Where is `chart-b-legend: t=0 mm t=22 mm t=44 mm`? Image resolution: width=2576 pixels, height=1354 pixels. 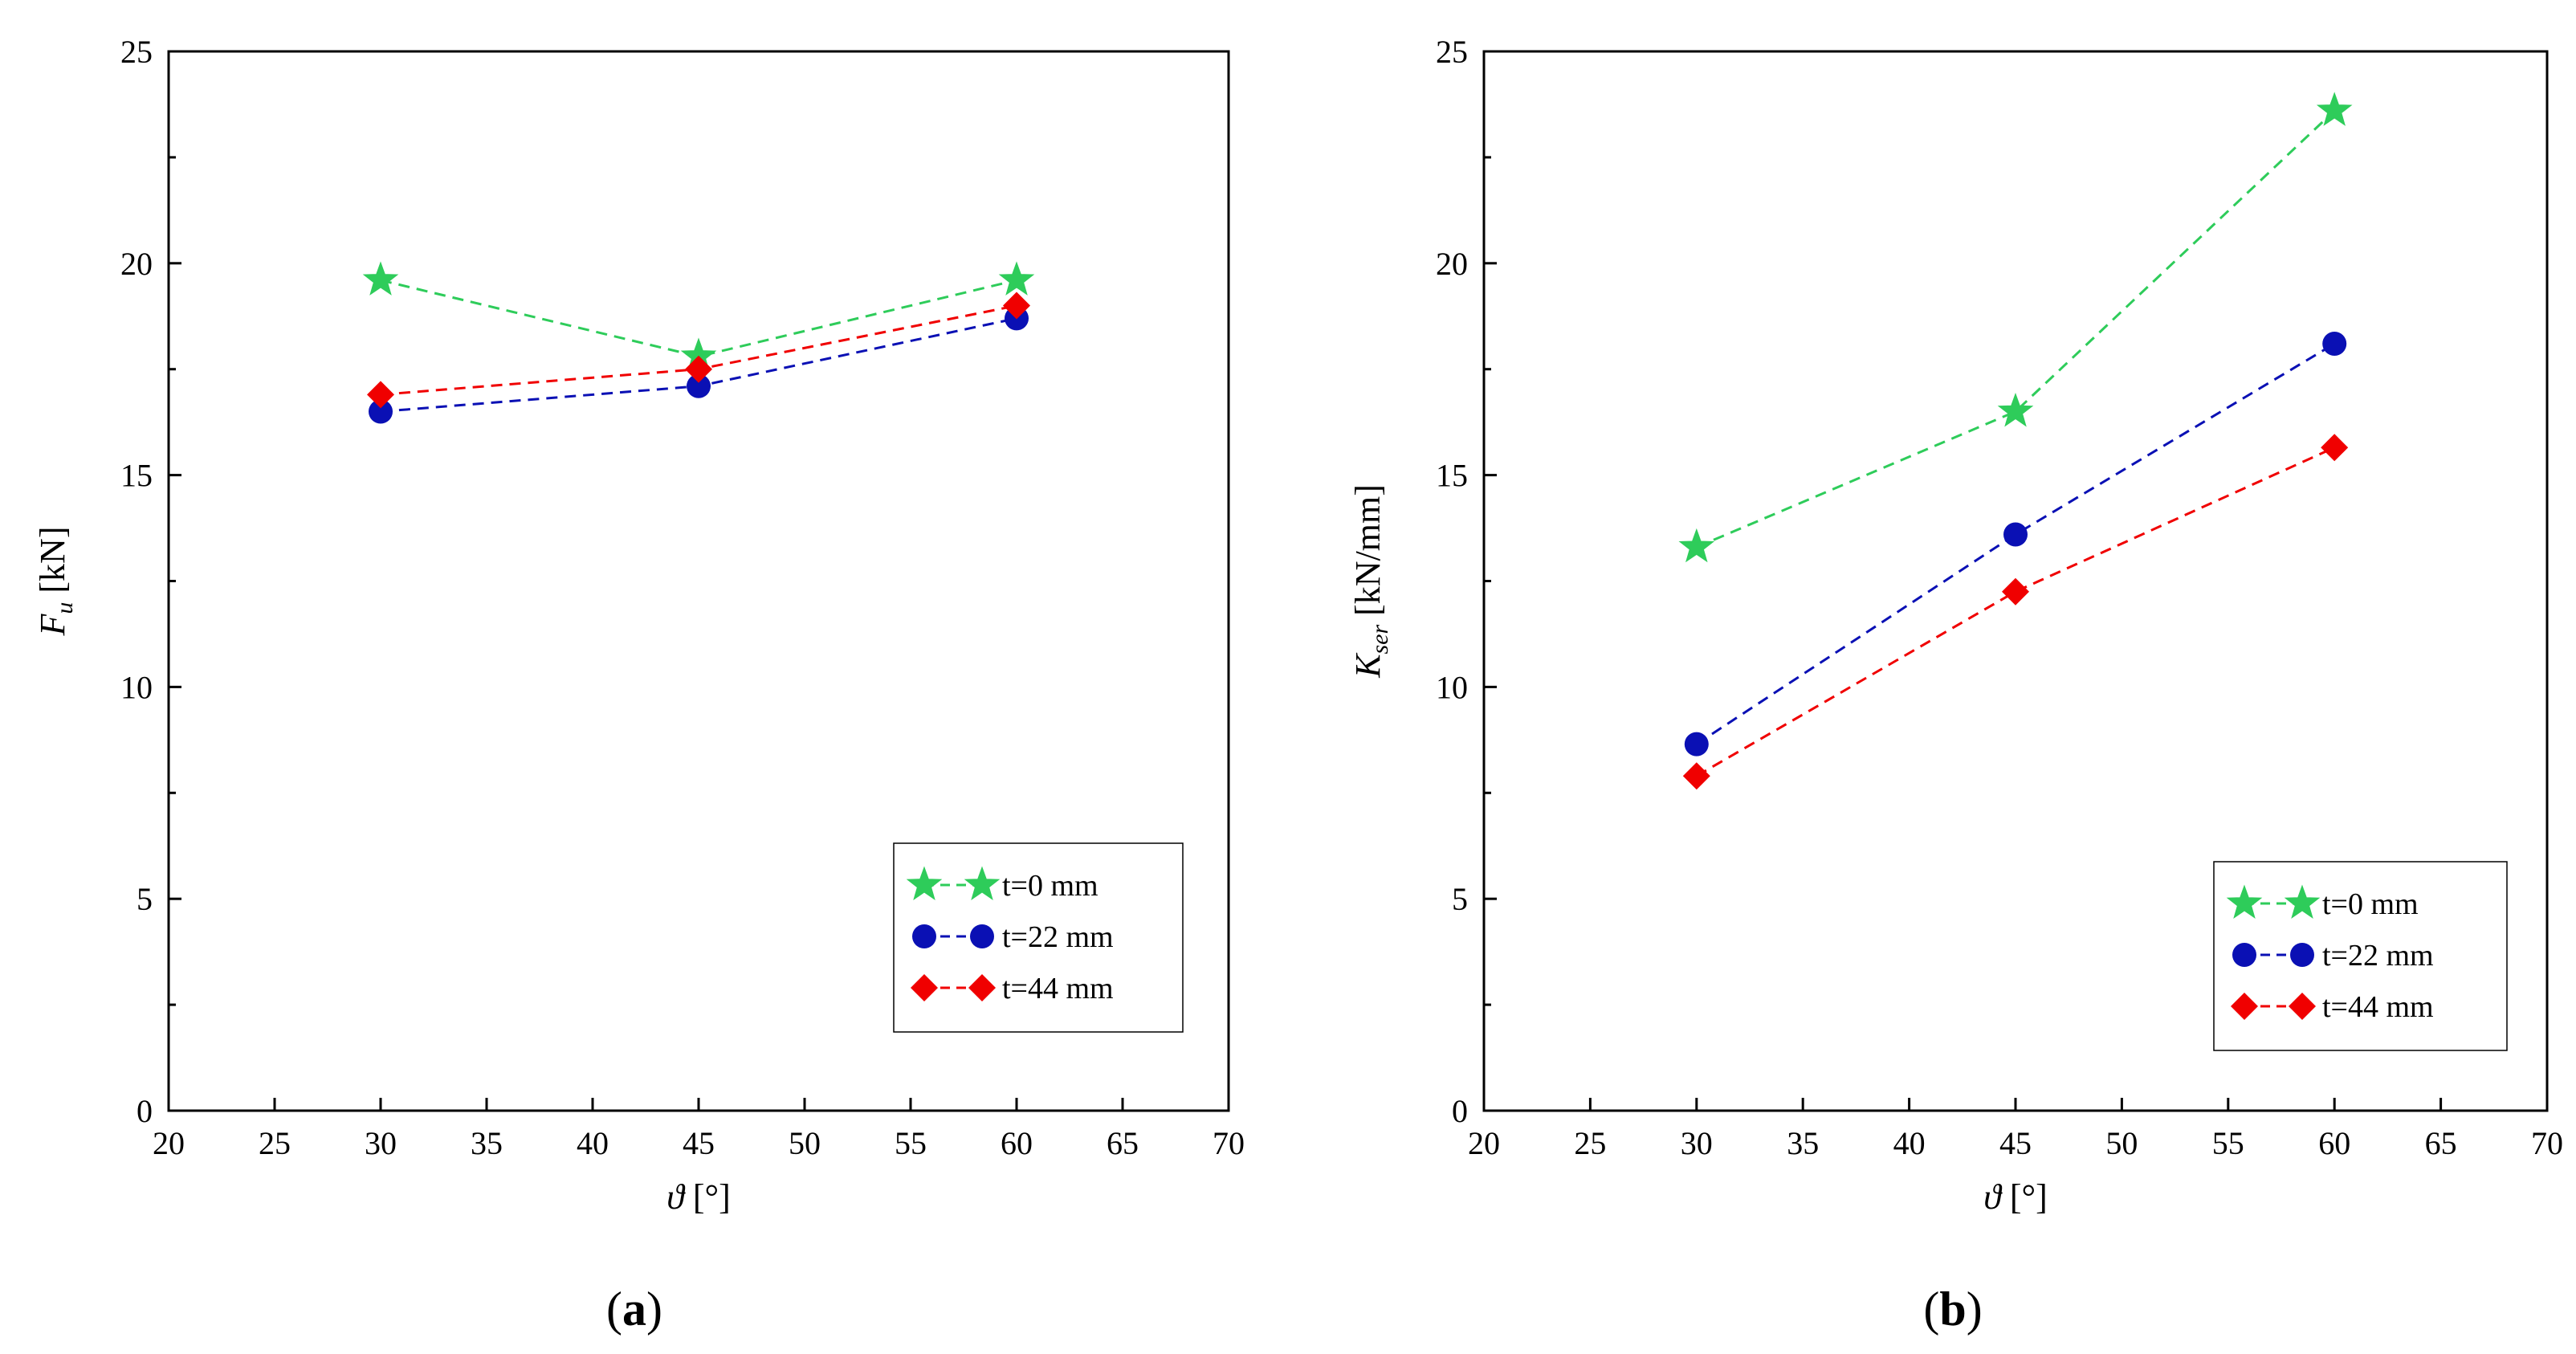
chart-b-legend: t=0 mm t=22 mm t=44 mm is located at coordinates (2360, 956).